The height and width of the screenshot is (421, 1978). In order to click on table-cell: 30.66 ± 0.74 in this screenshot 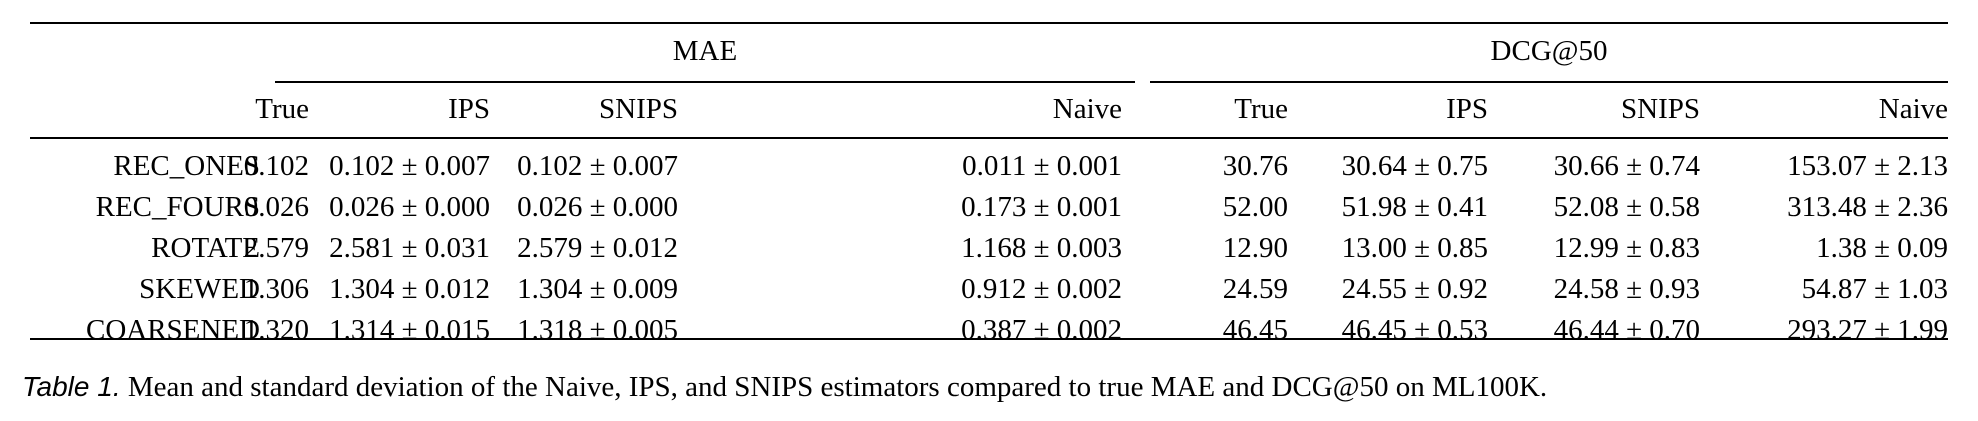, I will do `click(1626, 166)`.